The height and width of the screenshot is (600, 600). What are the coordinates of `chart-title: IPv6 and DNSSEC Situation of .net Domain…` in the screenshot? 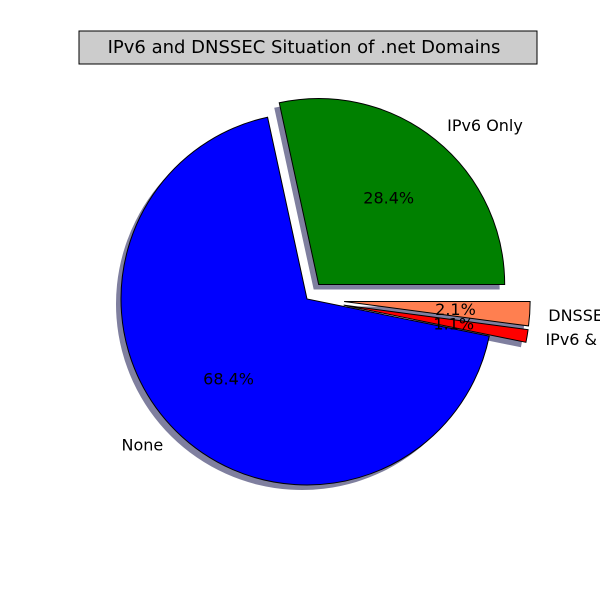 It's located at (308, 47).